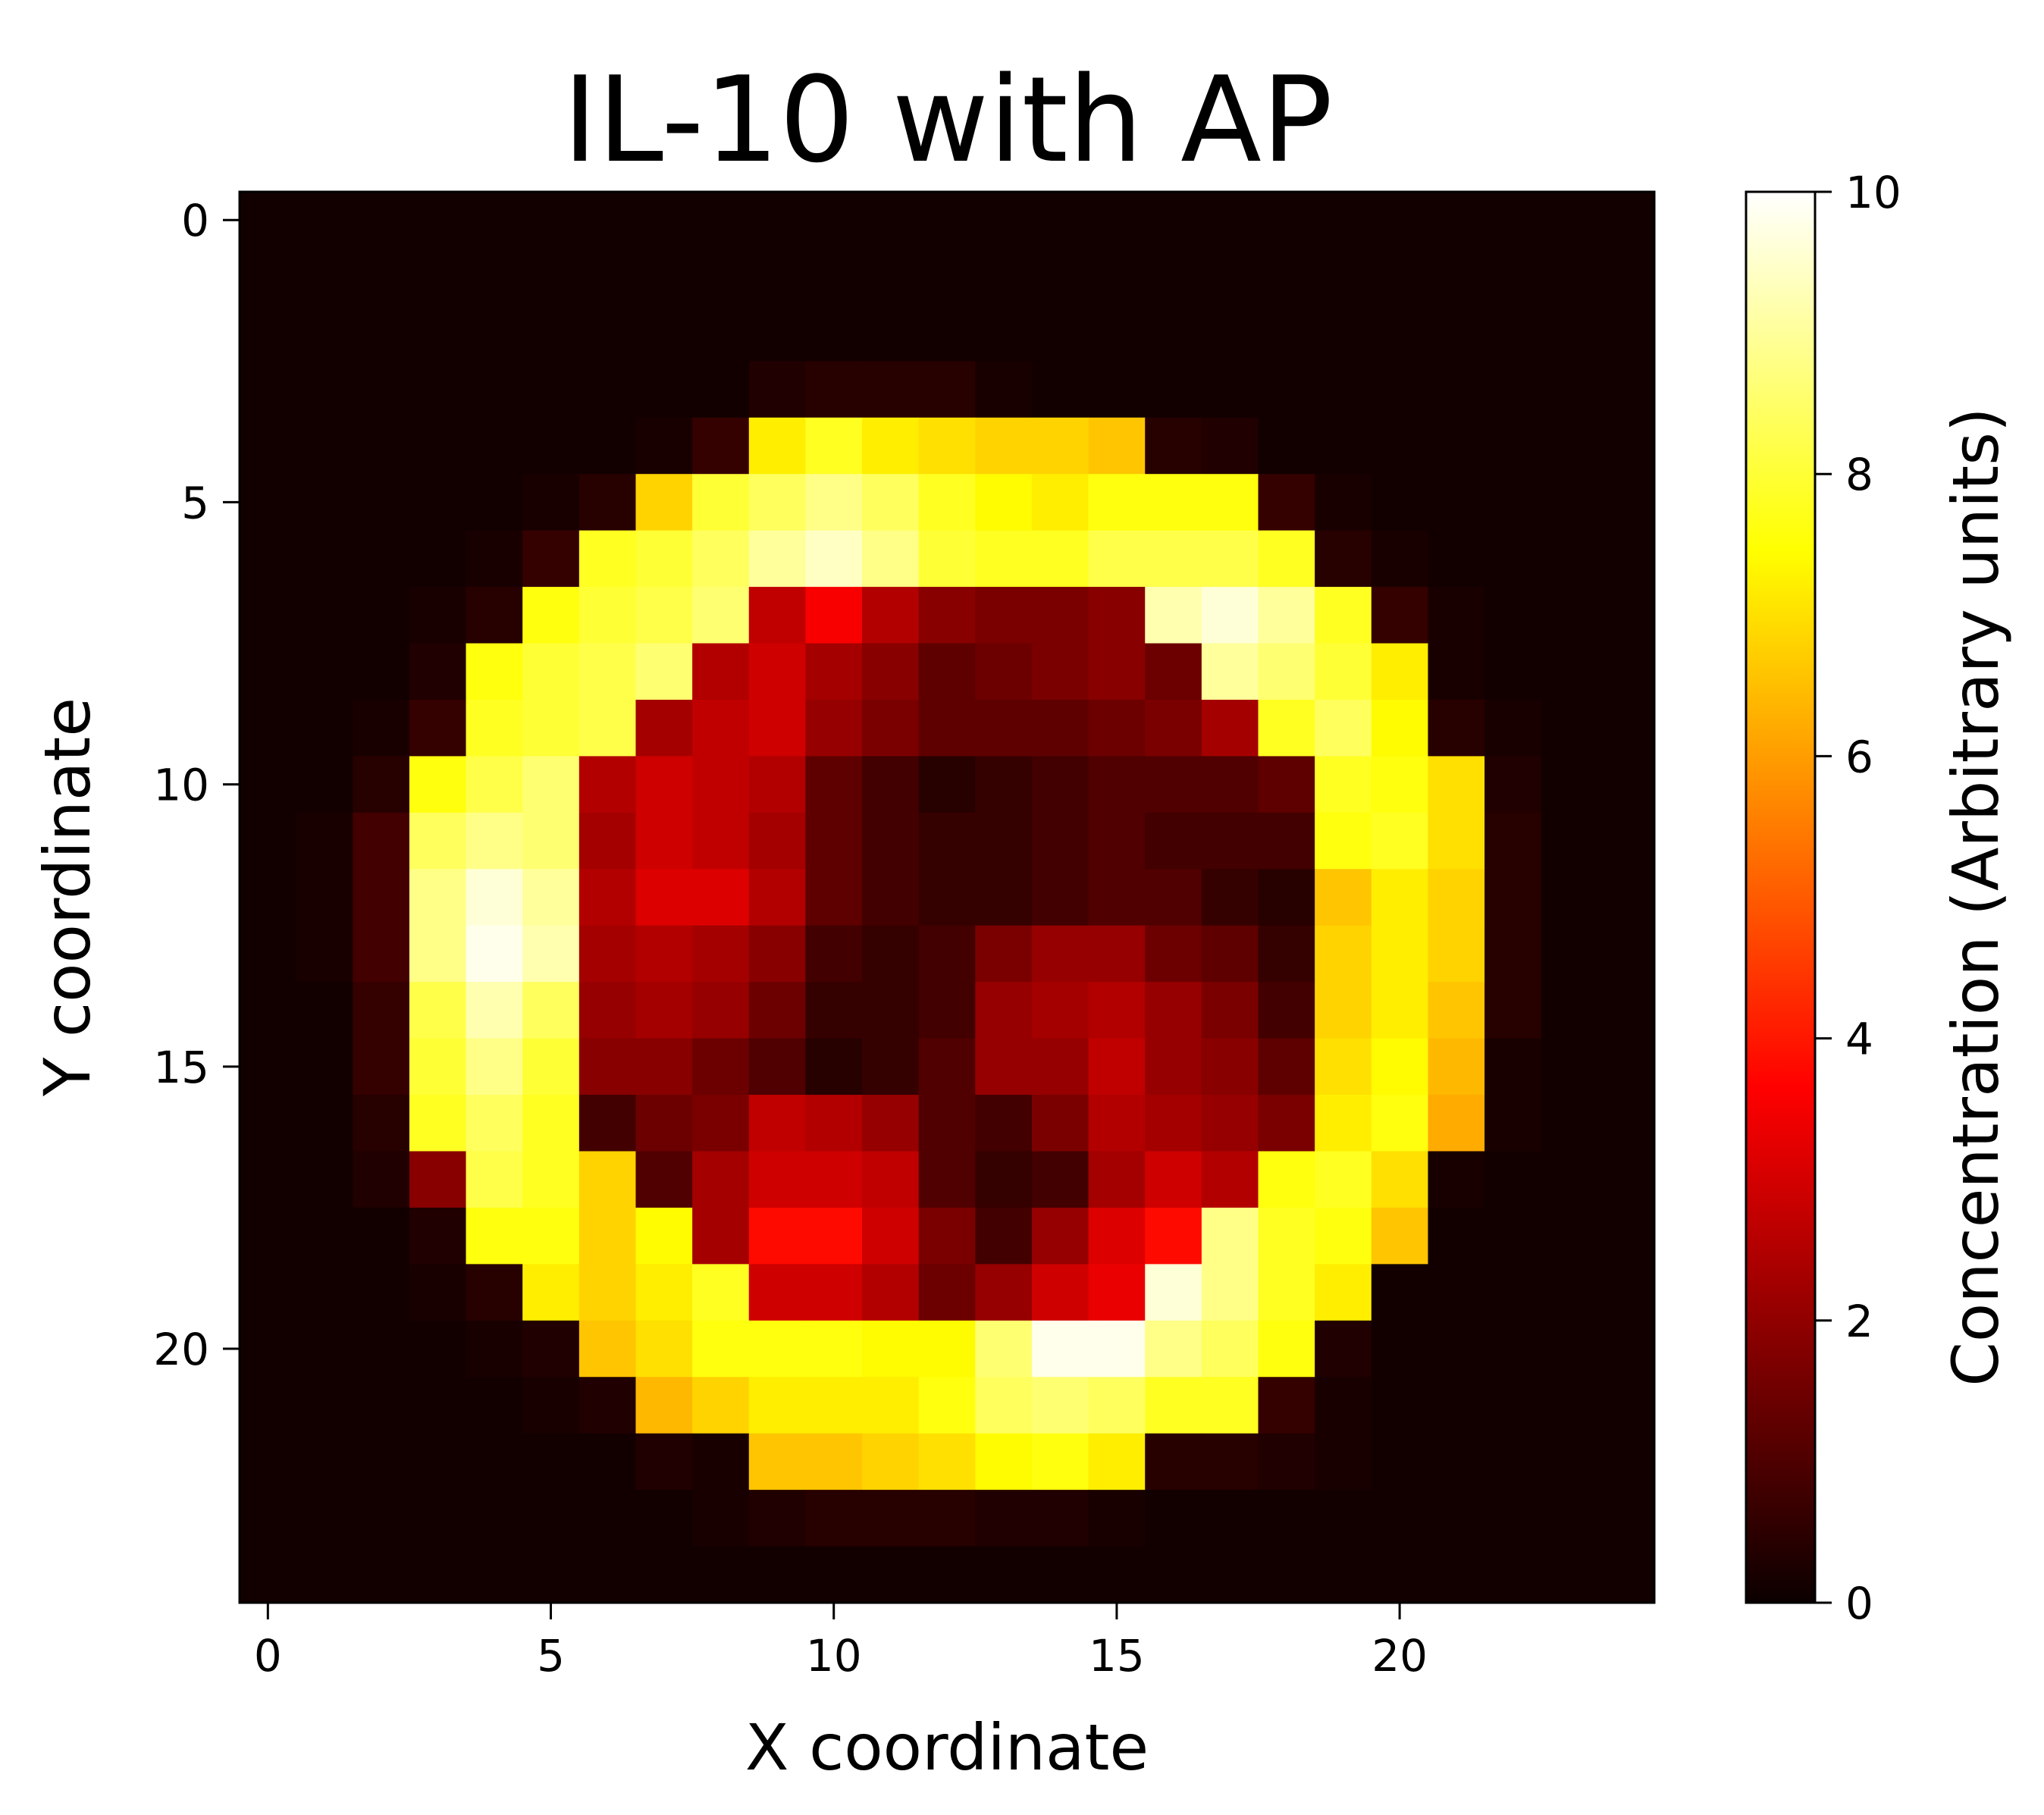 The height and width of the screenshot is (1815, 2044). What do you see at coordinates (1859, 1039) in the screenshot?
I see `colorbar-tick-label: 4` at bounding box center [1859, 1039].